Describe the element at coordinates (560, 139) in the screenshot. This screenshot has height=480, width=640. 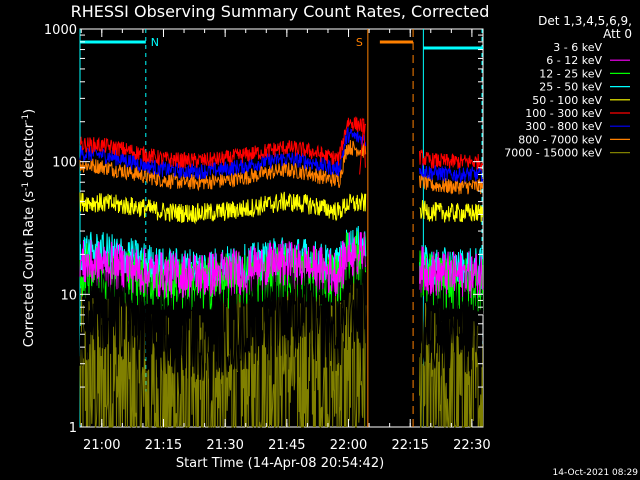
I see `legend-label: 800 - 7000 keV` at that location.